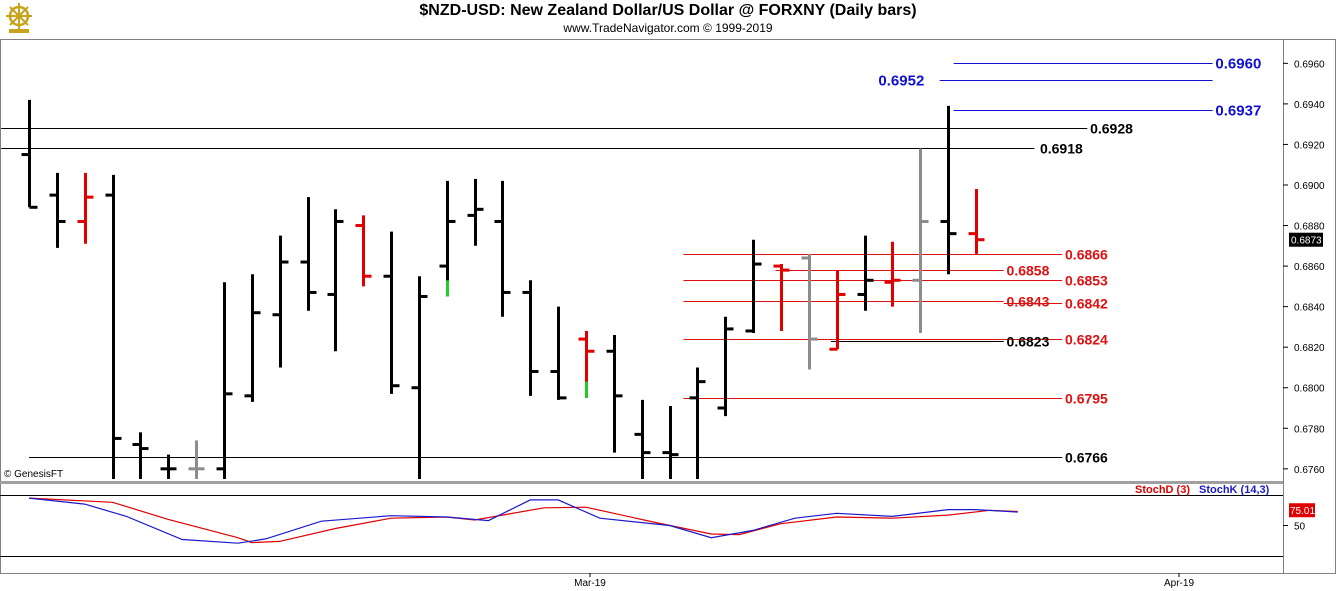 Image resolution: width=1336 pixels, height=591 pixels. I want to click on level-label: 0.6960, so click(1238, 64).